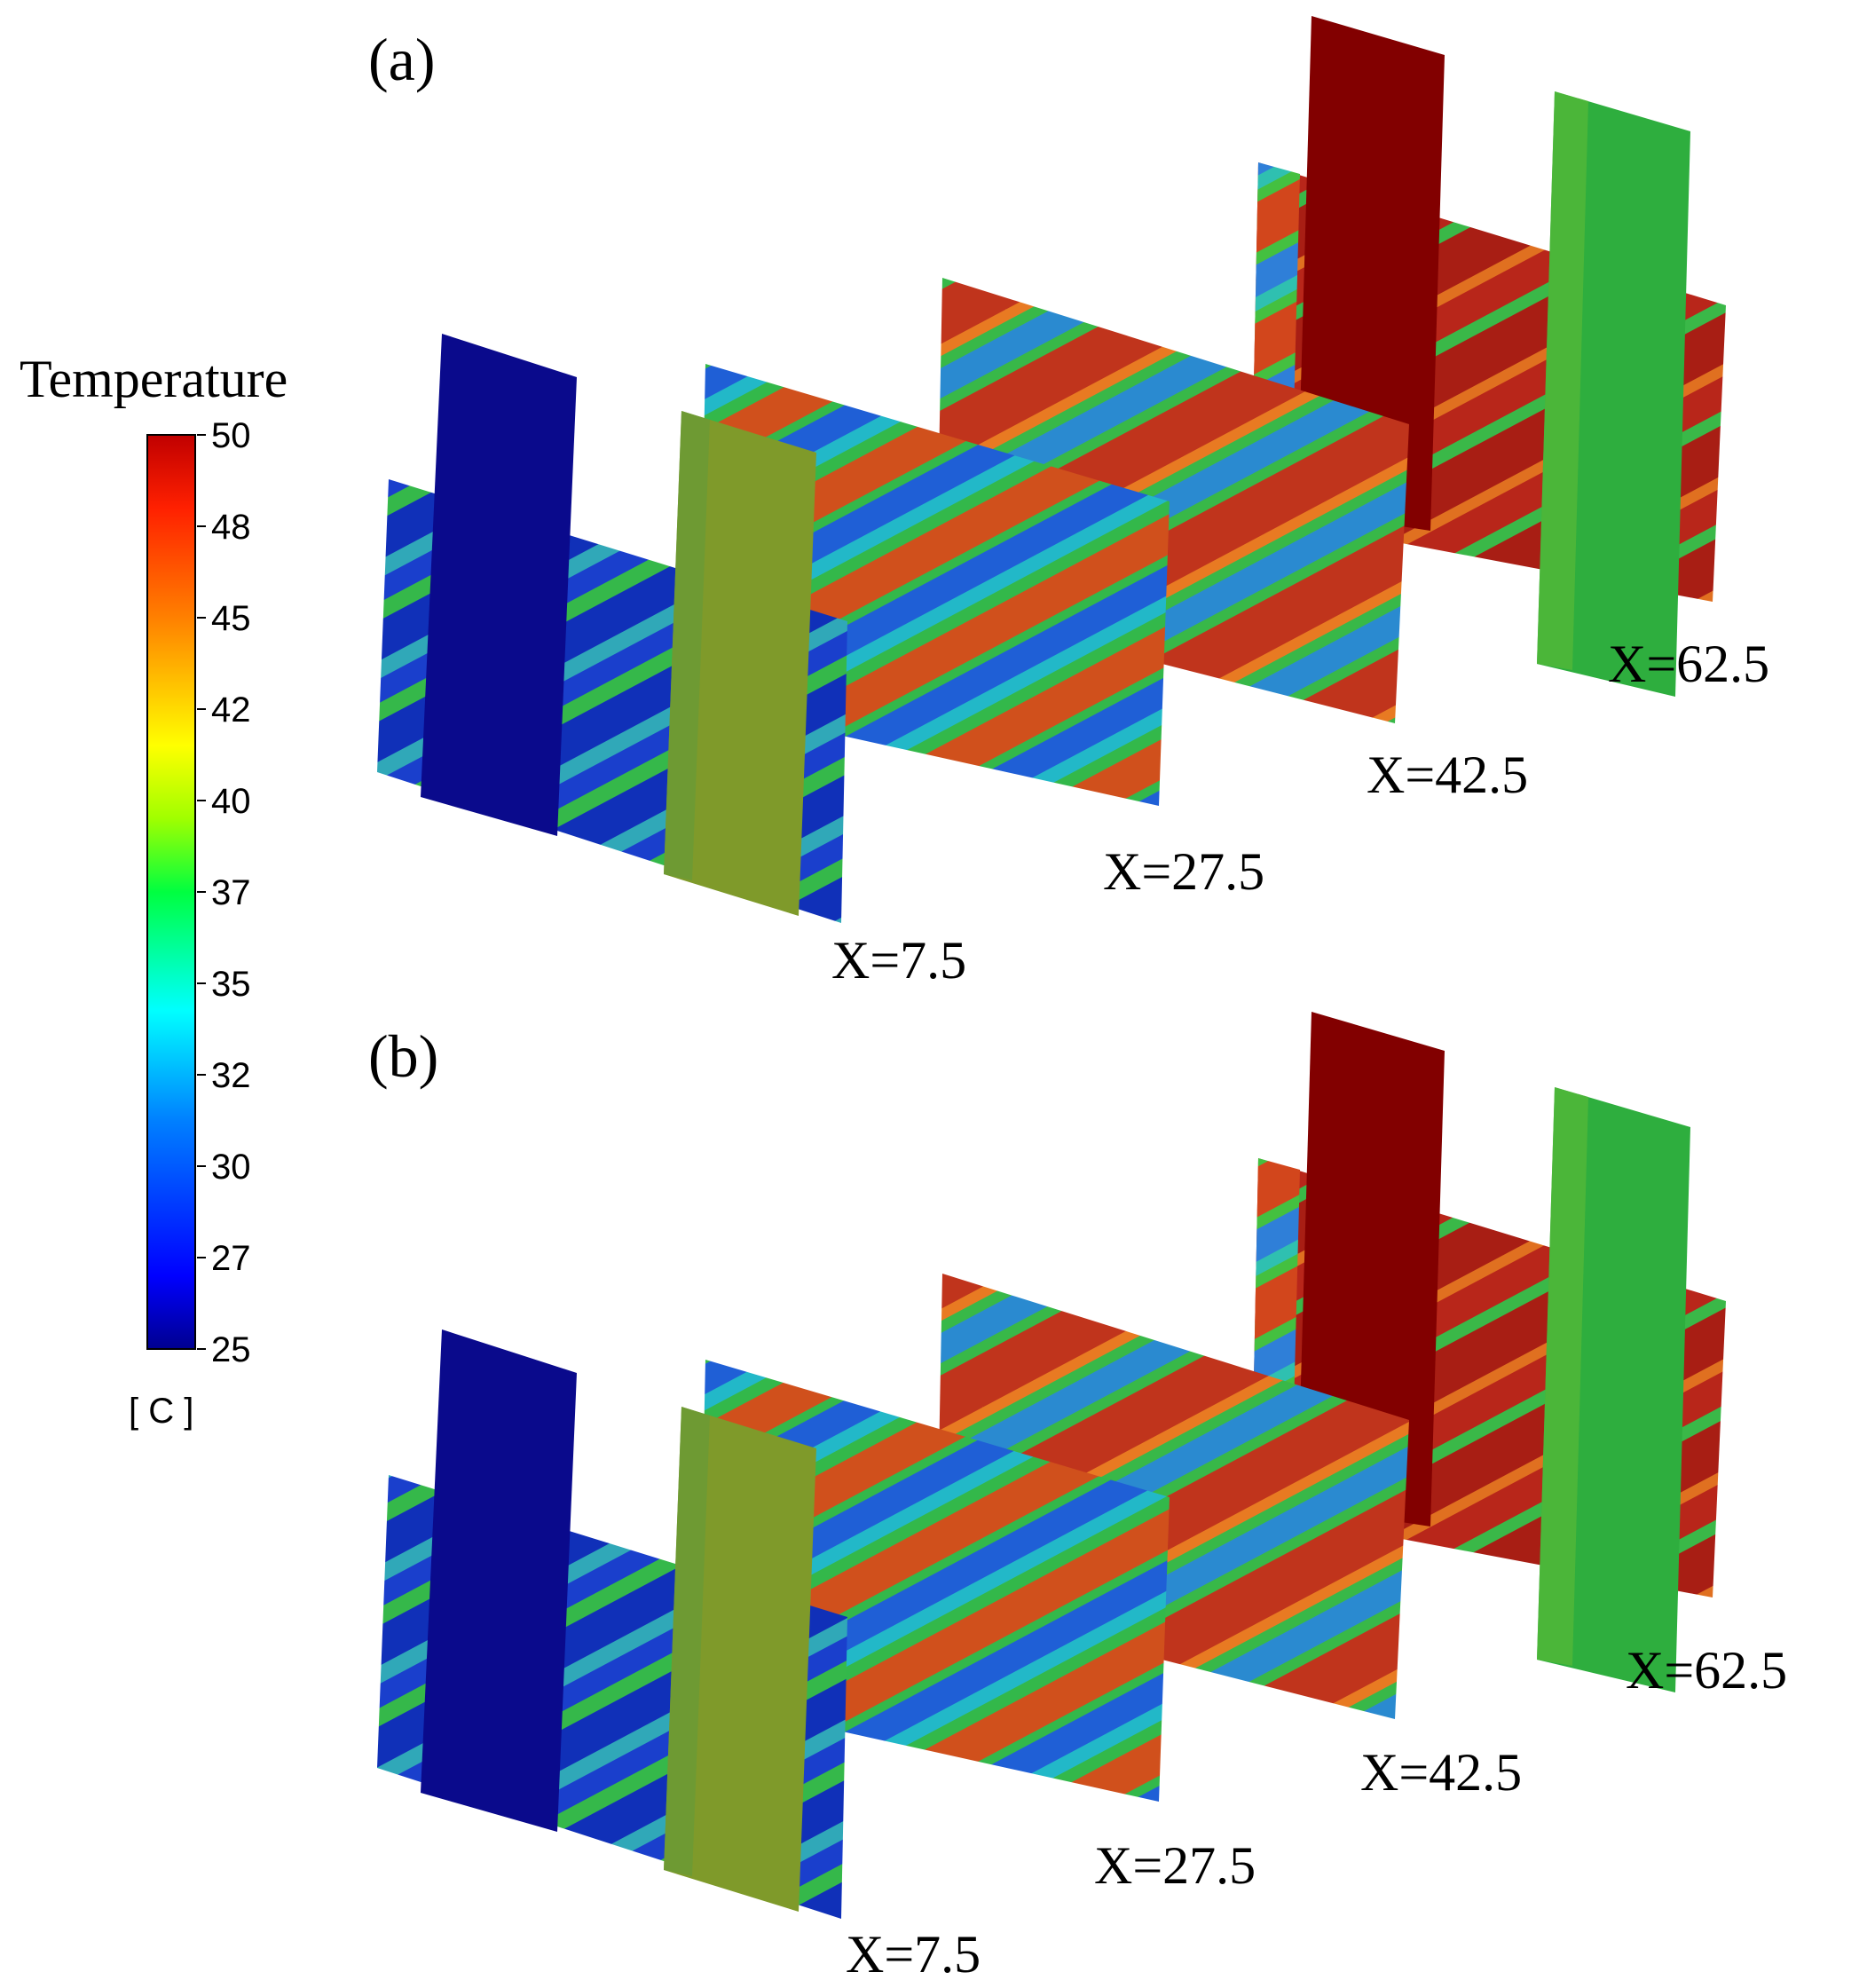  What do you see at coordinates (898, 961) in the screenshot?
I see `panel-a-x7-5-label: X=7.5` at bounding box center [898, 961].